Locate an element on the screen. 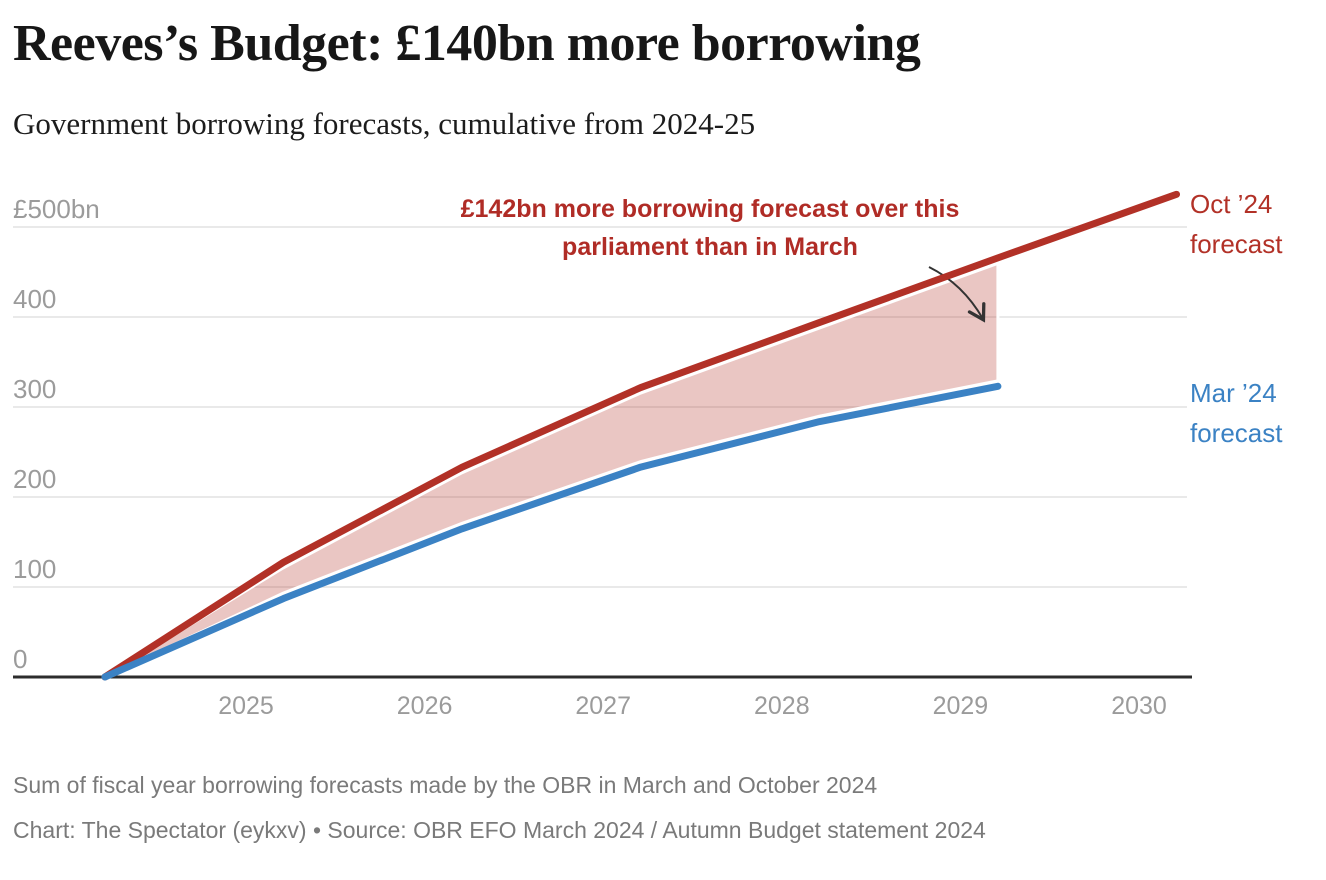 The width and height of the screenshot is (1326, 880). legend-mar24-forecast: Mar ’24 forecast is located at coordinates (1255, 413).